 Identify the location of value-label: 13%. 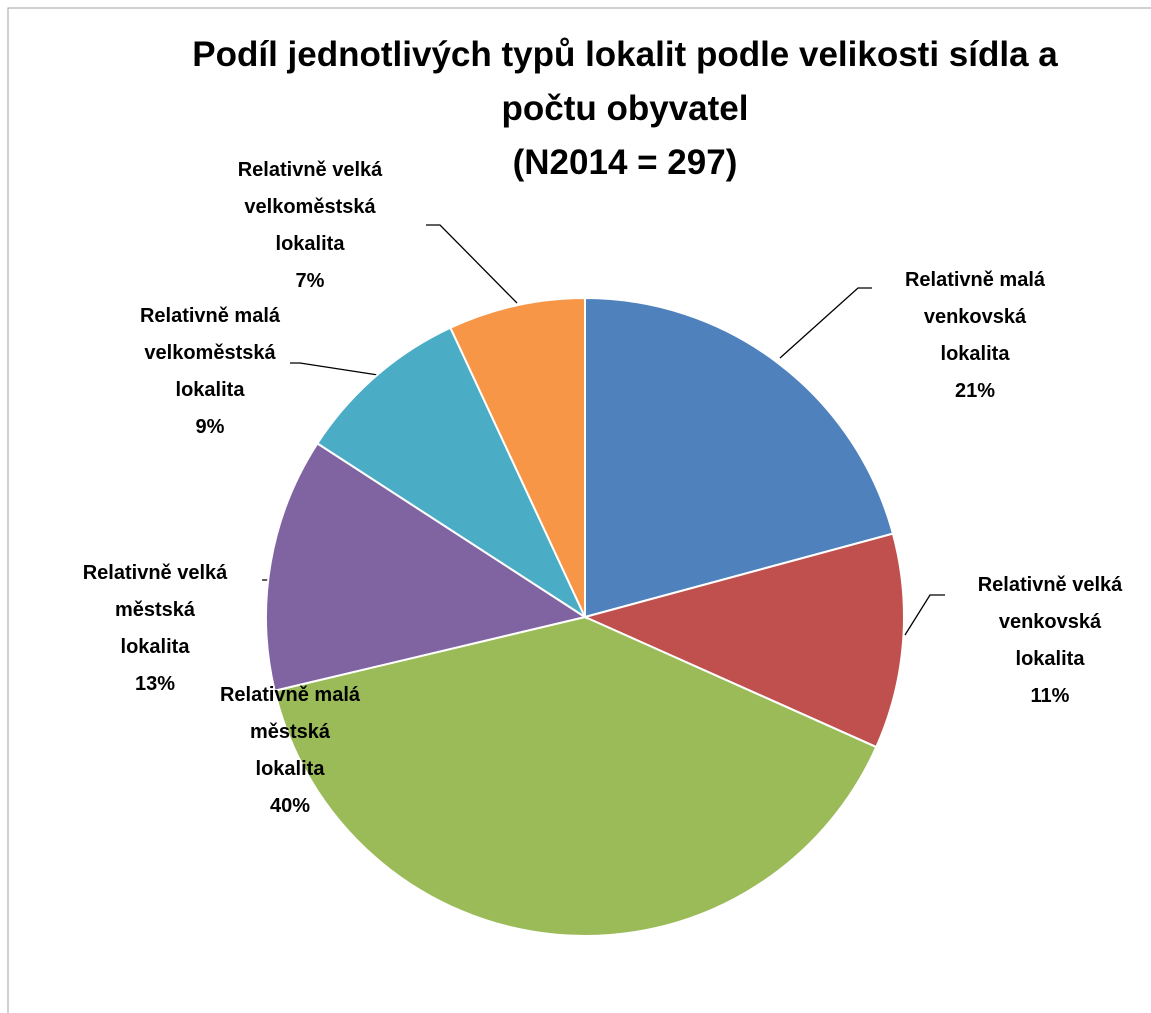
(155, 684).